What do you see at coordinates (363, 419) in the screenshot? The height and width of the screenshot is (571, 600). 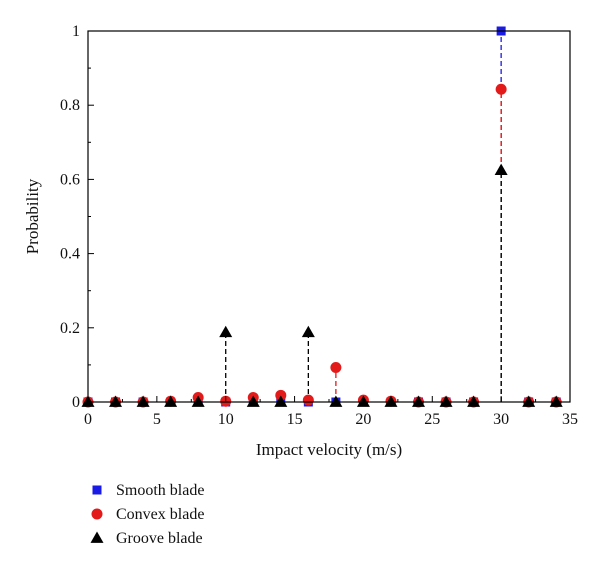 I see `x-tick-label: 20` at bounding box center [363, 419].